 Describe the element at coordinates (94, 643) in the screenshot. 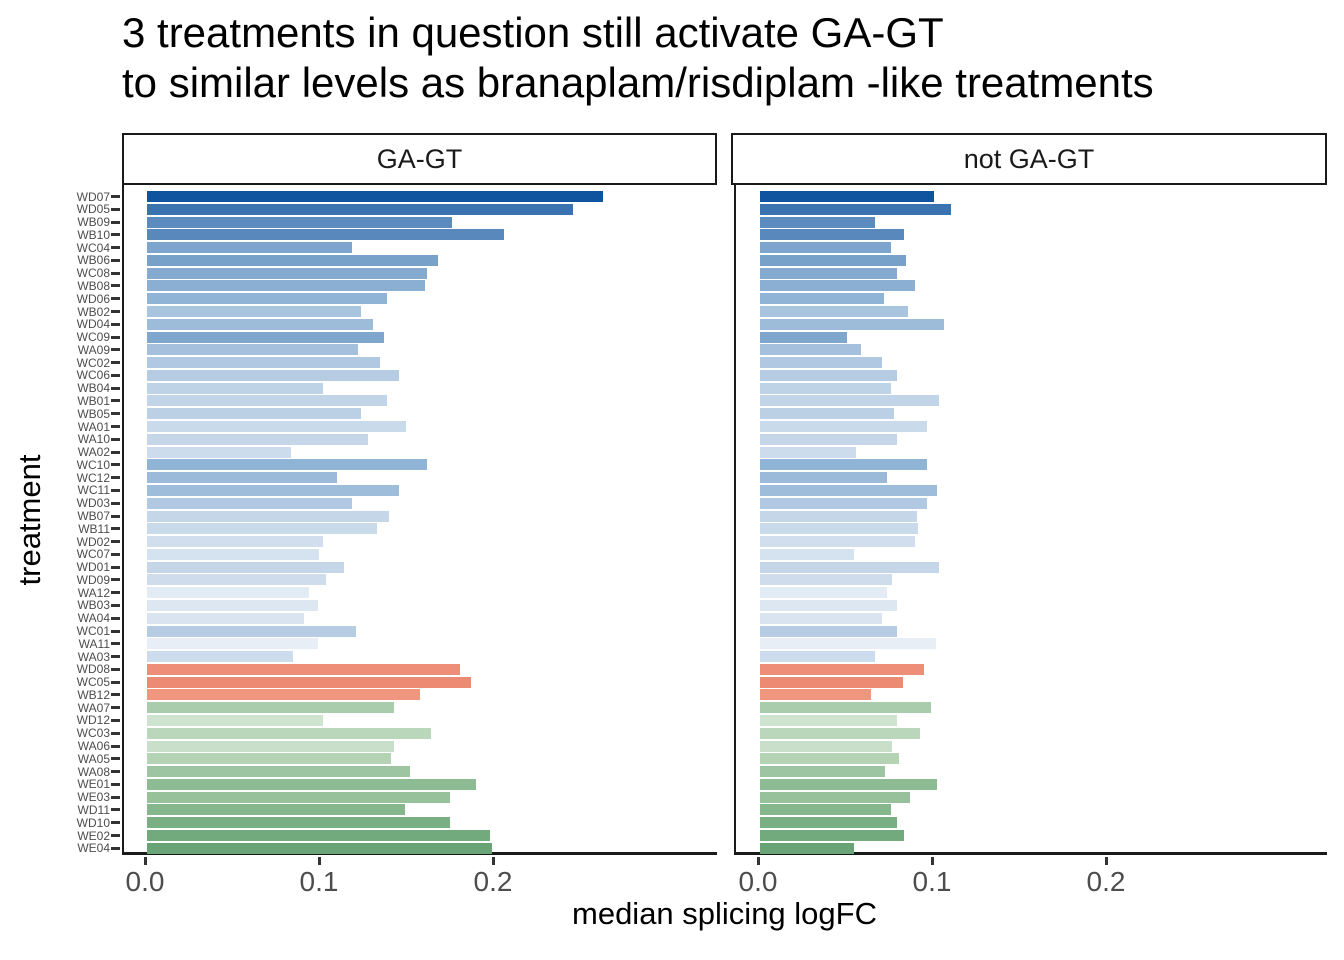

I see `y-tick-label: WA11` at that location.